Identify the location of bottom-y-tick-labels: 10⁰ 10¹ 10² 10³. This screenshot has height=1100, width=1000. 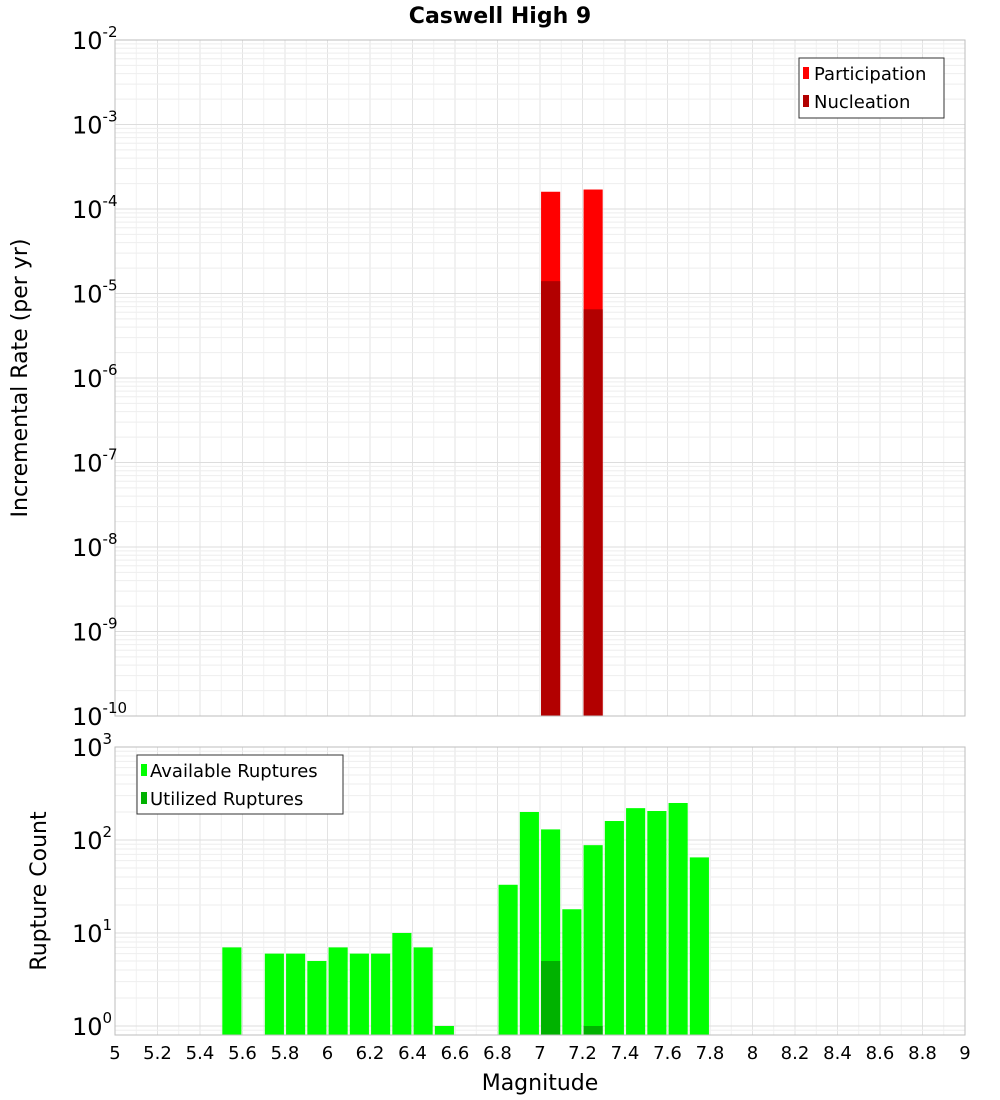
(92, 885).